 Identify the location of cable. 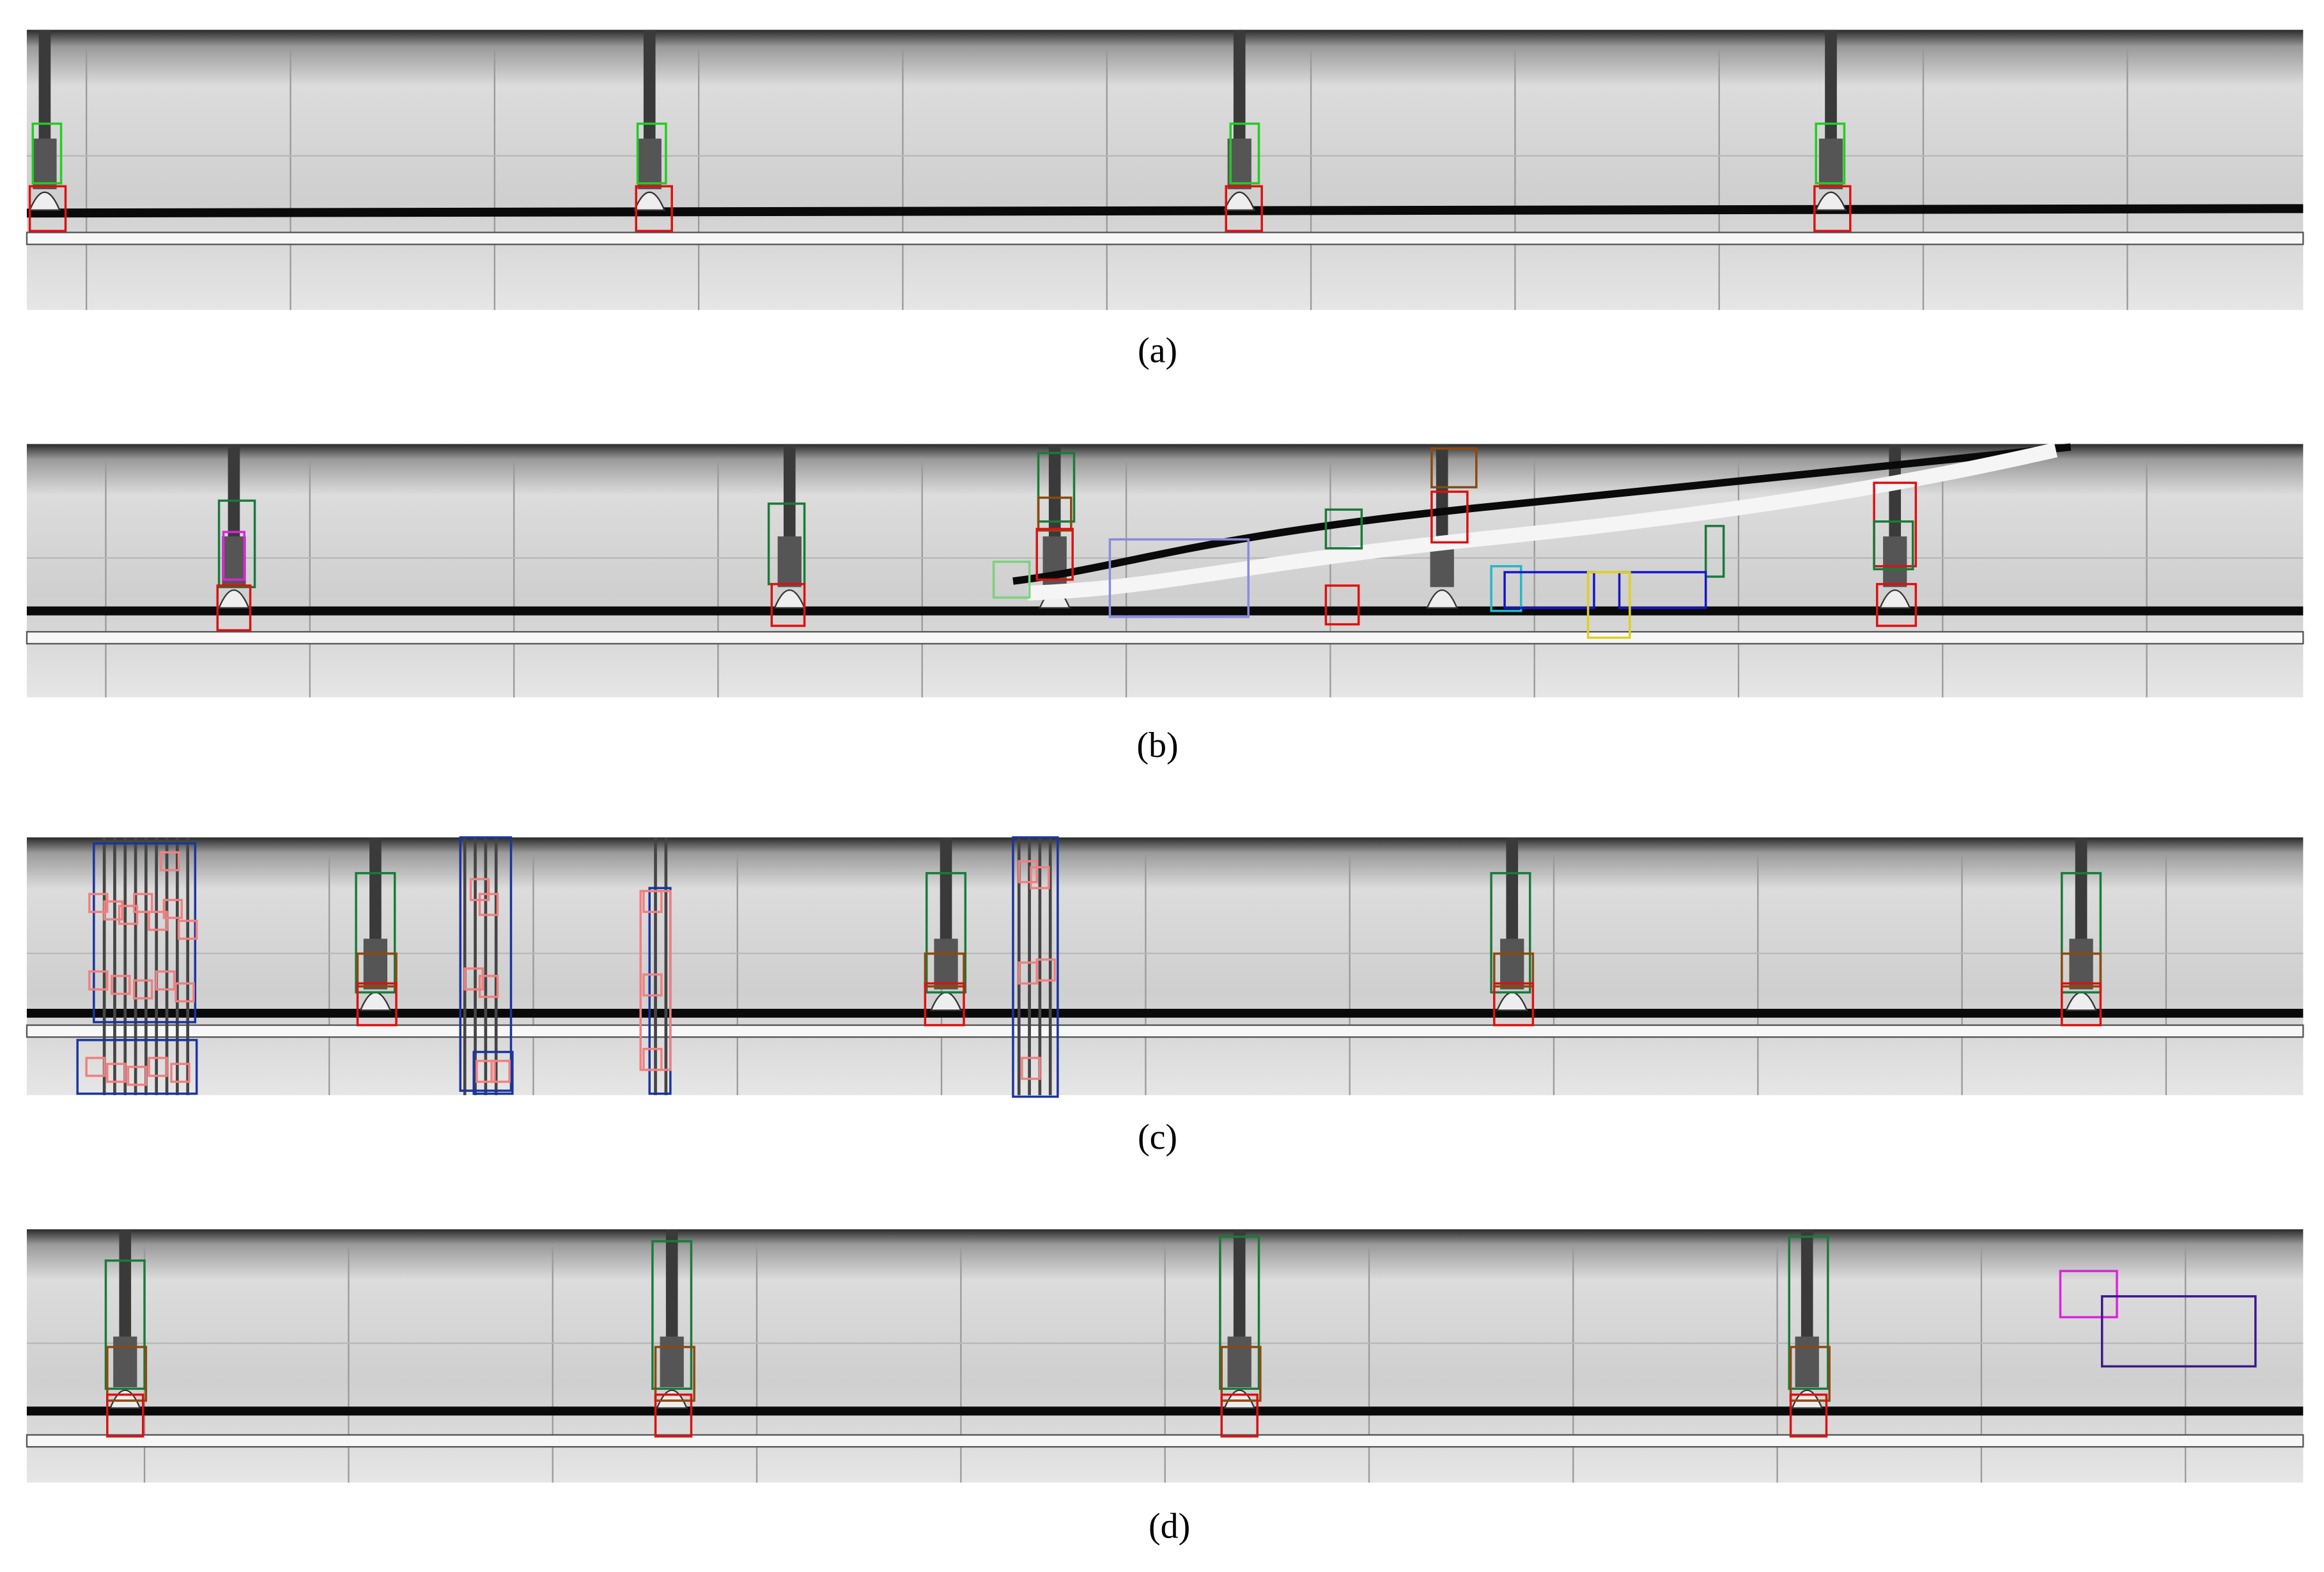
(1165, 211).